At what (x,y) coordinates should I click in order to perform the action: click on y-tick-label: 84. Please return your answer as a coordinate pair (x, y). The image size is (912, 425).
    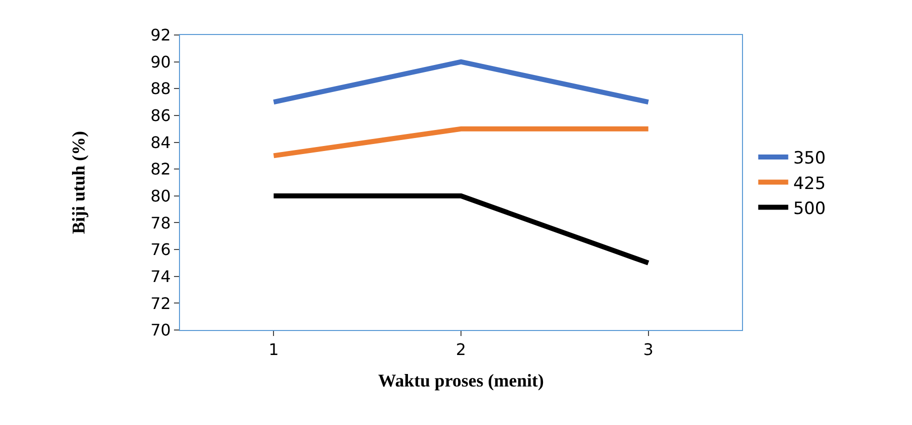
    Looking at the image, I should click on (160, 142).